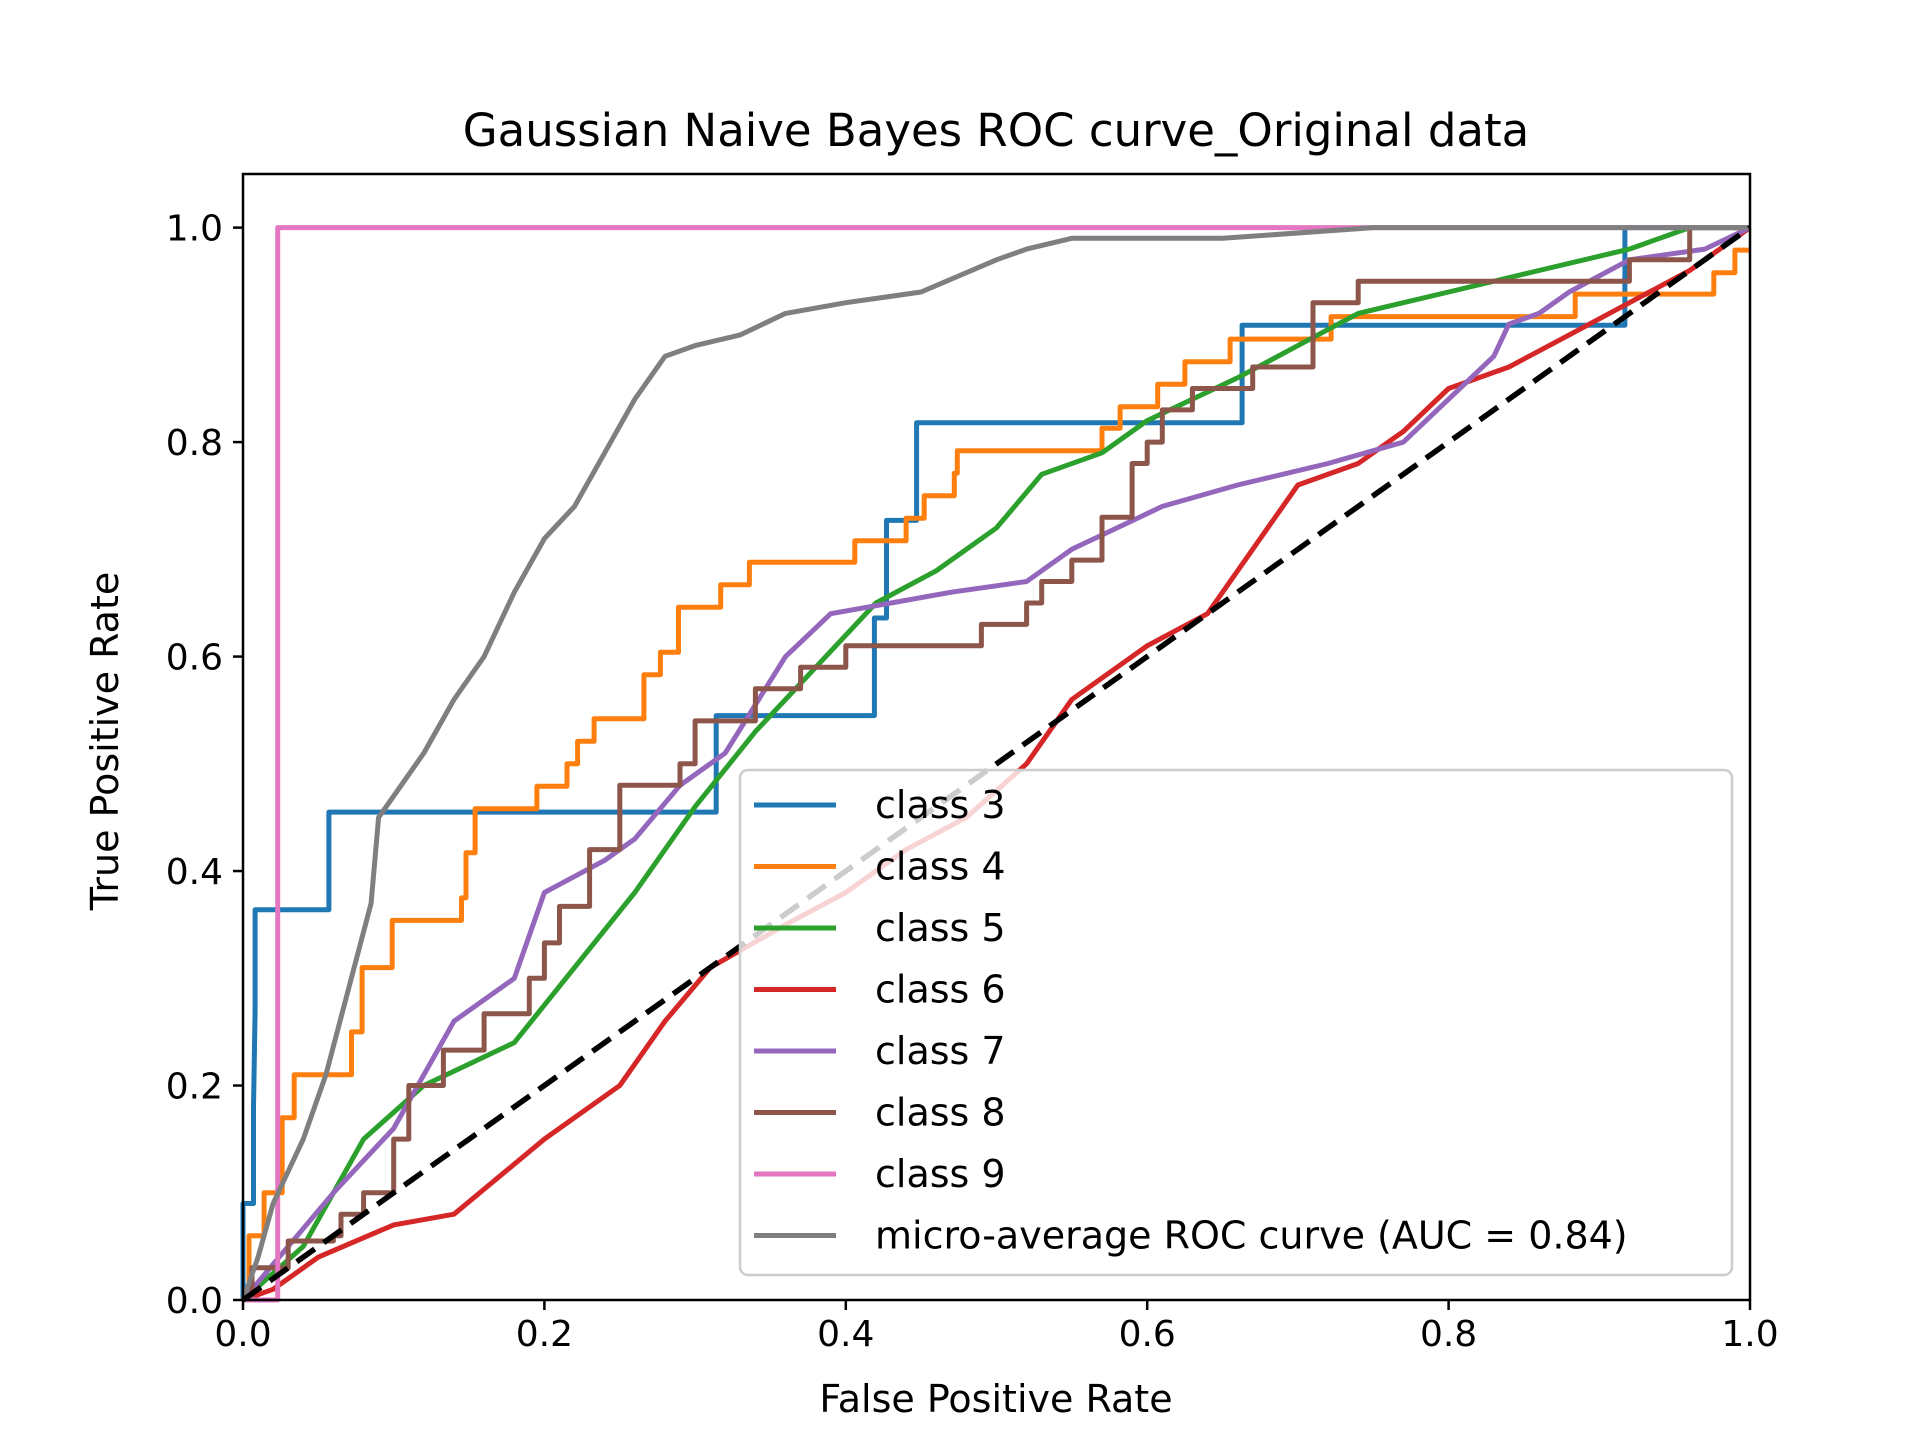  Describe the element at coordinates (940, 805) in the screenshot. I see `legend-label: class 3` at that location.